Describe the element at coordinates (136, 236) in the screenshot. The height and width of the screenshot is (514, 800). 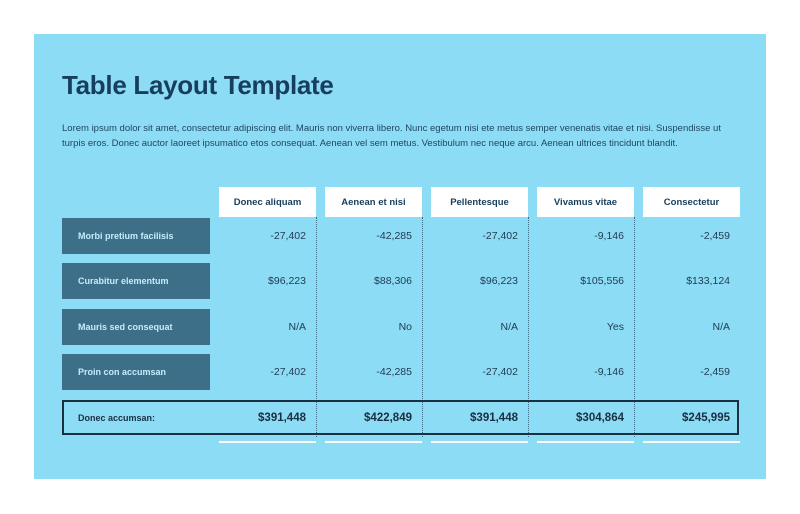
I see `row-header: Morbi pretium facilisis` at that location.